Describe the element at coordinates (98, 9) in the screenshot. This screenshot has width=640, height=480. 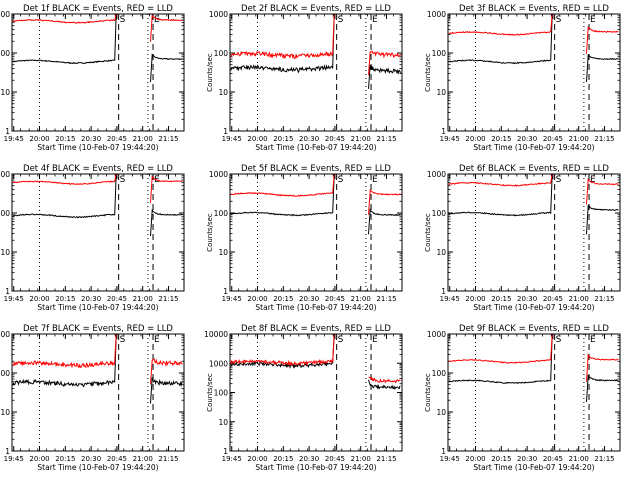
I see `plot-title: Det 1f BLACK = Events, RED = LLD` at that location.